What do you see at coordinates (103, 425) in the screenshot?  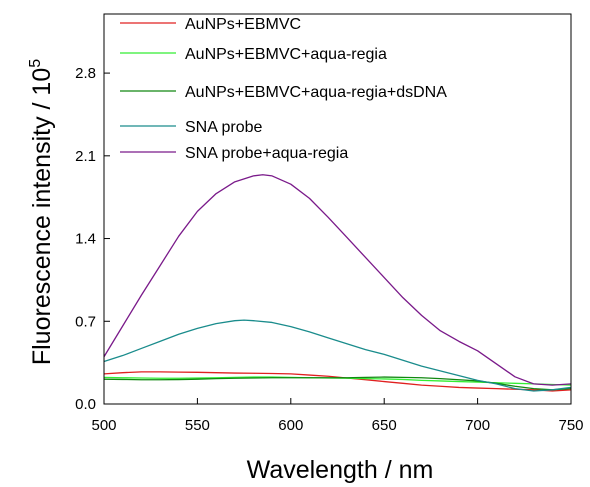 I see `x-tick-label: 500` at bounding box center [103, 425].